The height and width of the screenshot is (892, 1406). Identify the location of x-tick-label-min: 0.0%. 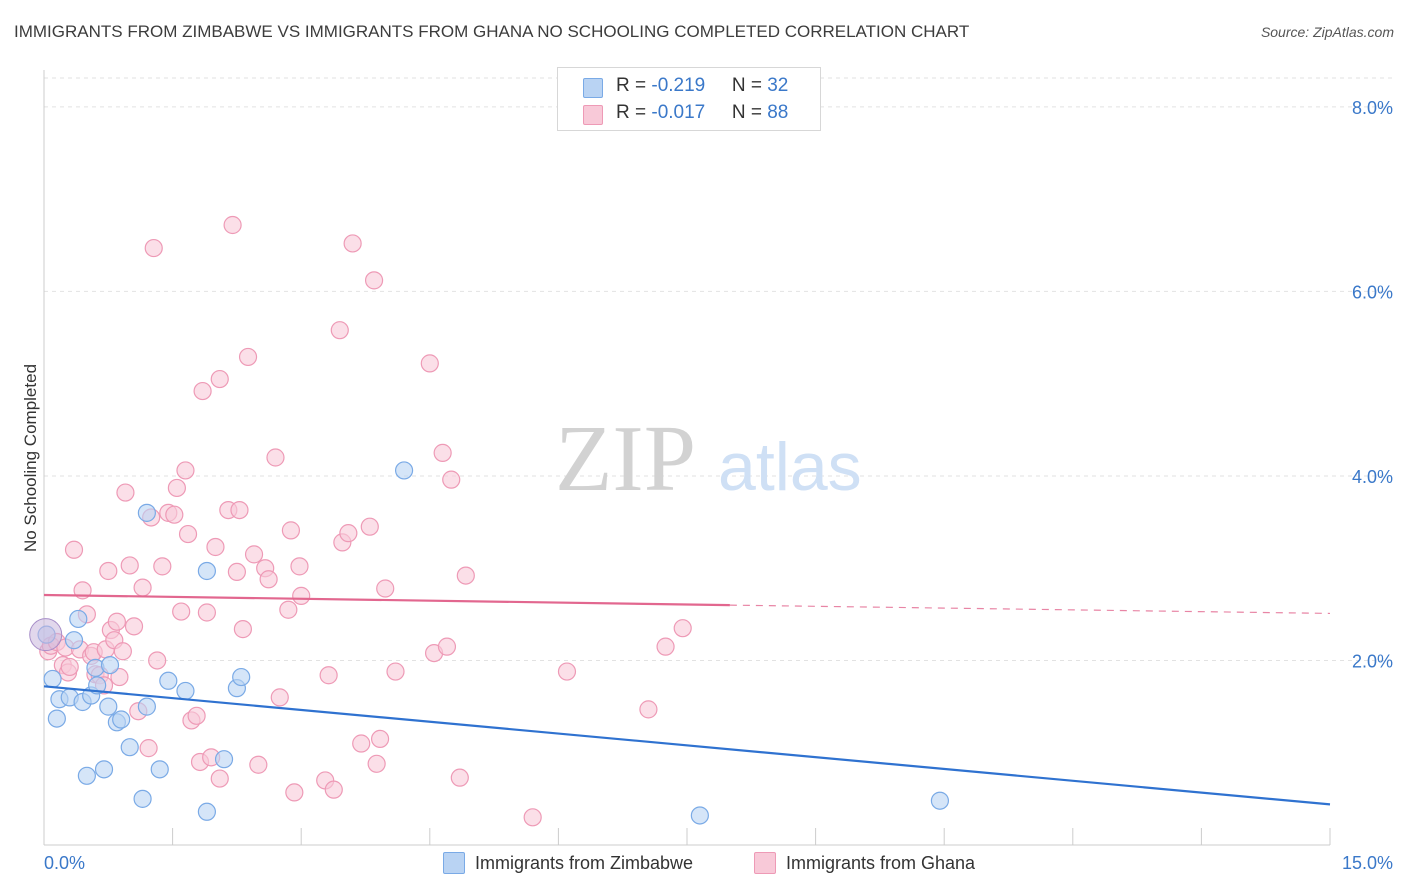
(64, 863).